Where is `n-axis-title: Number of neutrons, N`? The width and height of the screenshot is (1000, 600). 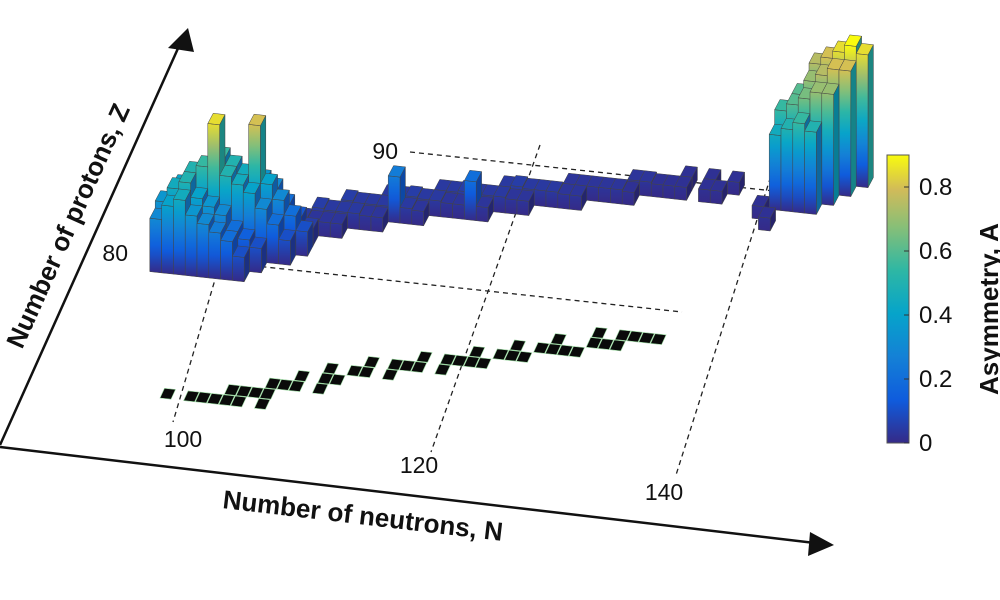 n-axis-title: Number of neutrons, N is located at coordinates (362, 515).